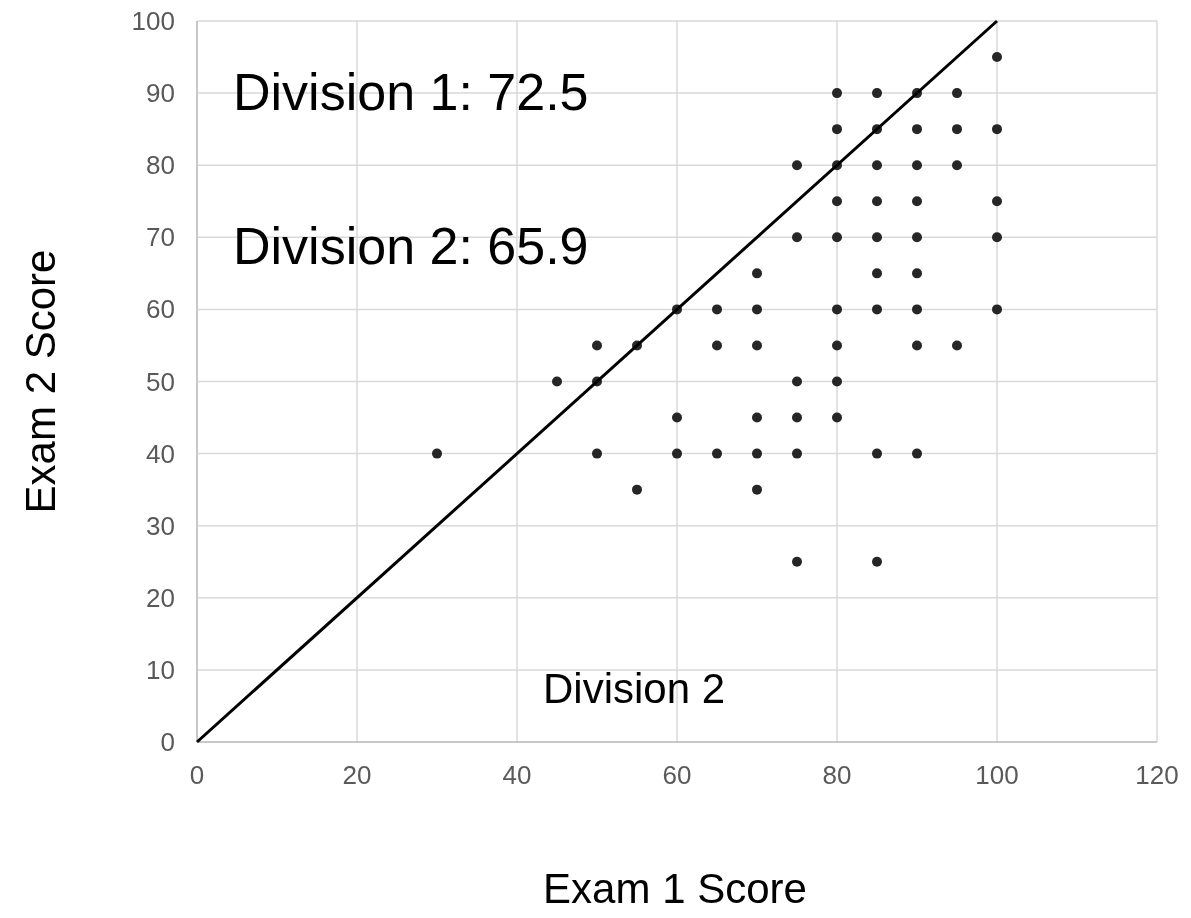 This screenshot has height=918, width=1191. I want to click on x-tick-label: 0, so click(197, 775).